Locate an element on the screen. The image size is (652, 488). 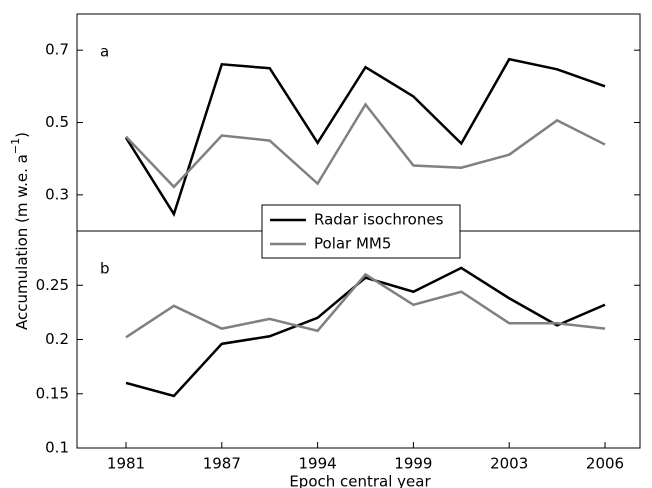
y-label-main: Accumulation (m w.e. a is located at coordinates (22, 242).